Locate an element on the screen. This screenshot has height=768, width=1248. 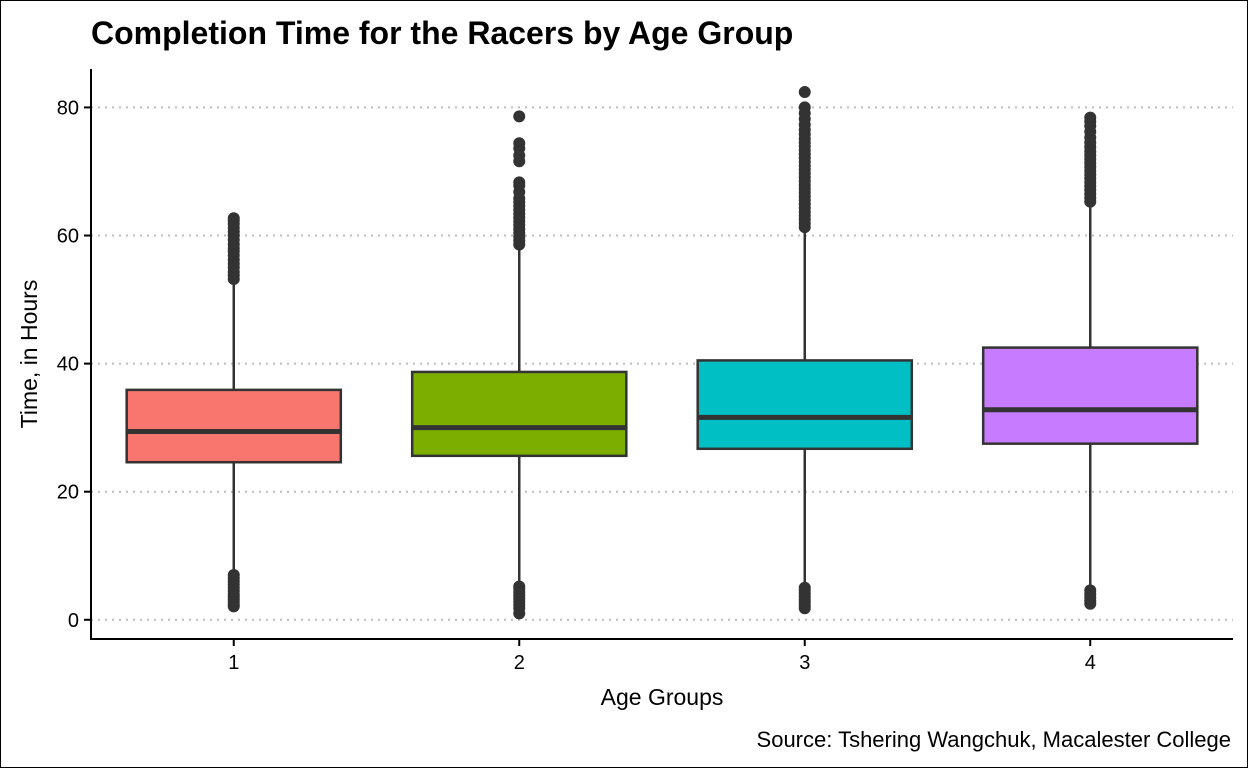
x-tick-label: 3 is located at coordinates (804, 663).